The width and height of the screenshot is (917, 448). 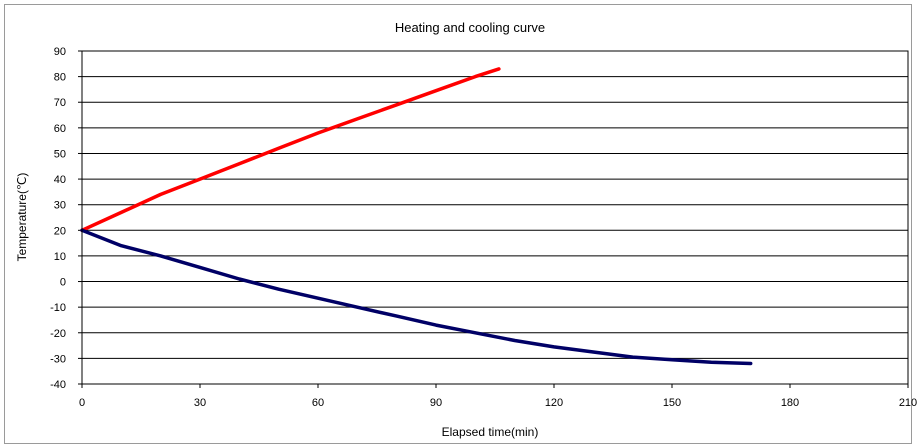 What do you see at coordinates (790, 403) in the screenshot?
I see `x-tick-label-6: 180` at bounding box center [790, 403].